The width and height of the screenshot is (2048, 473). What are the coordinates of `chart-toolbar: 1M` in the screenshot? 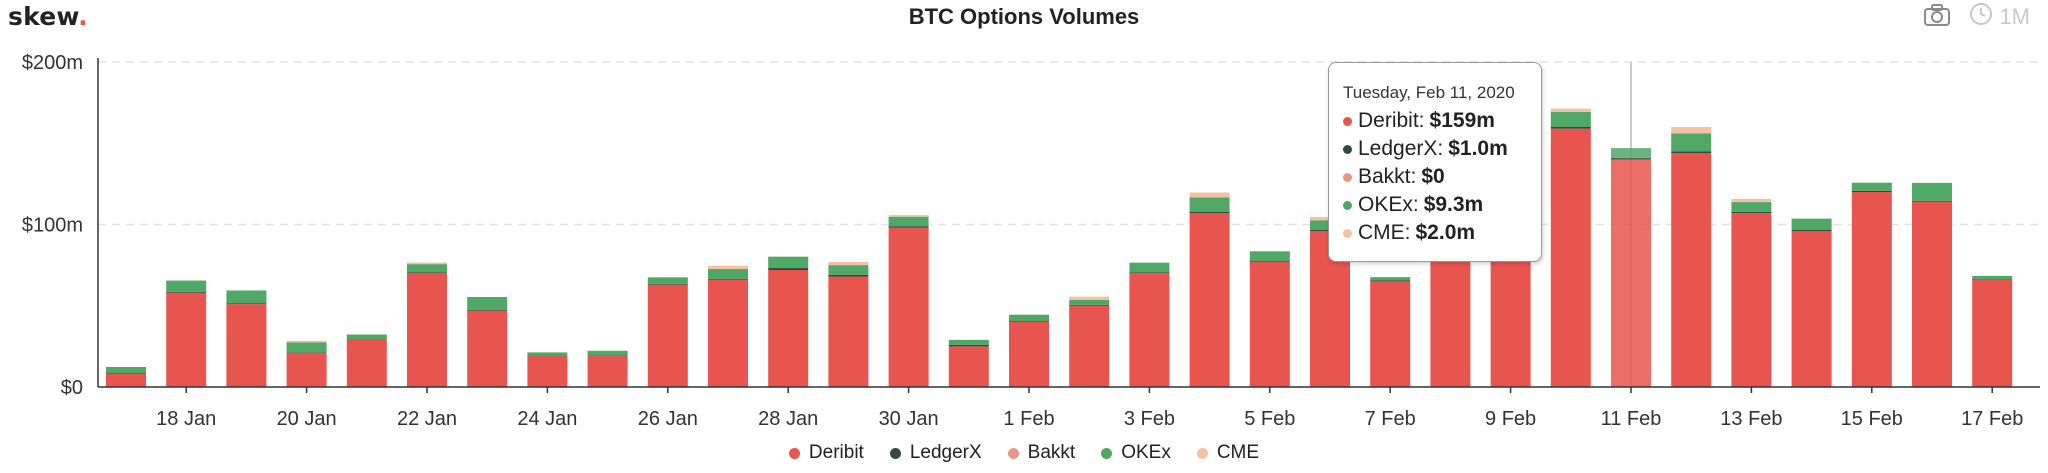 It's located at (1976, 17).